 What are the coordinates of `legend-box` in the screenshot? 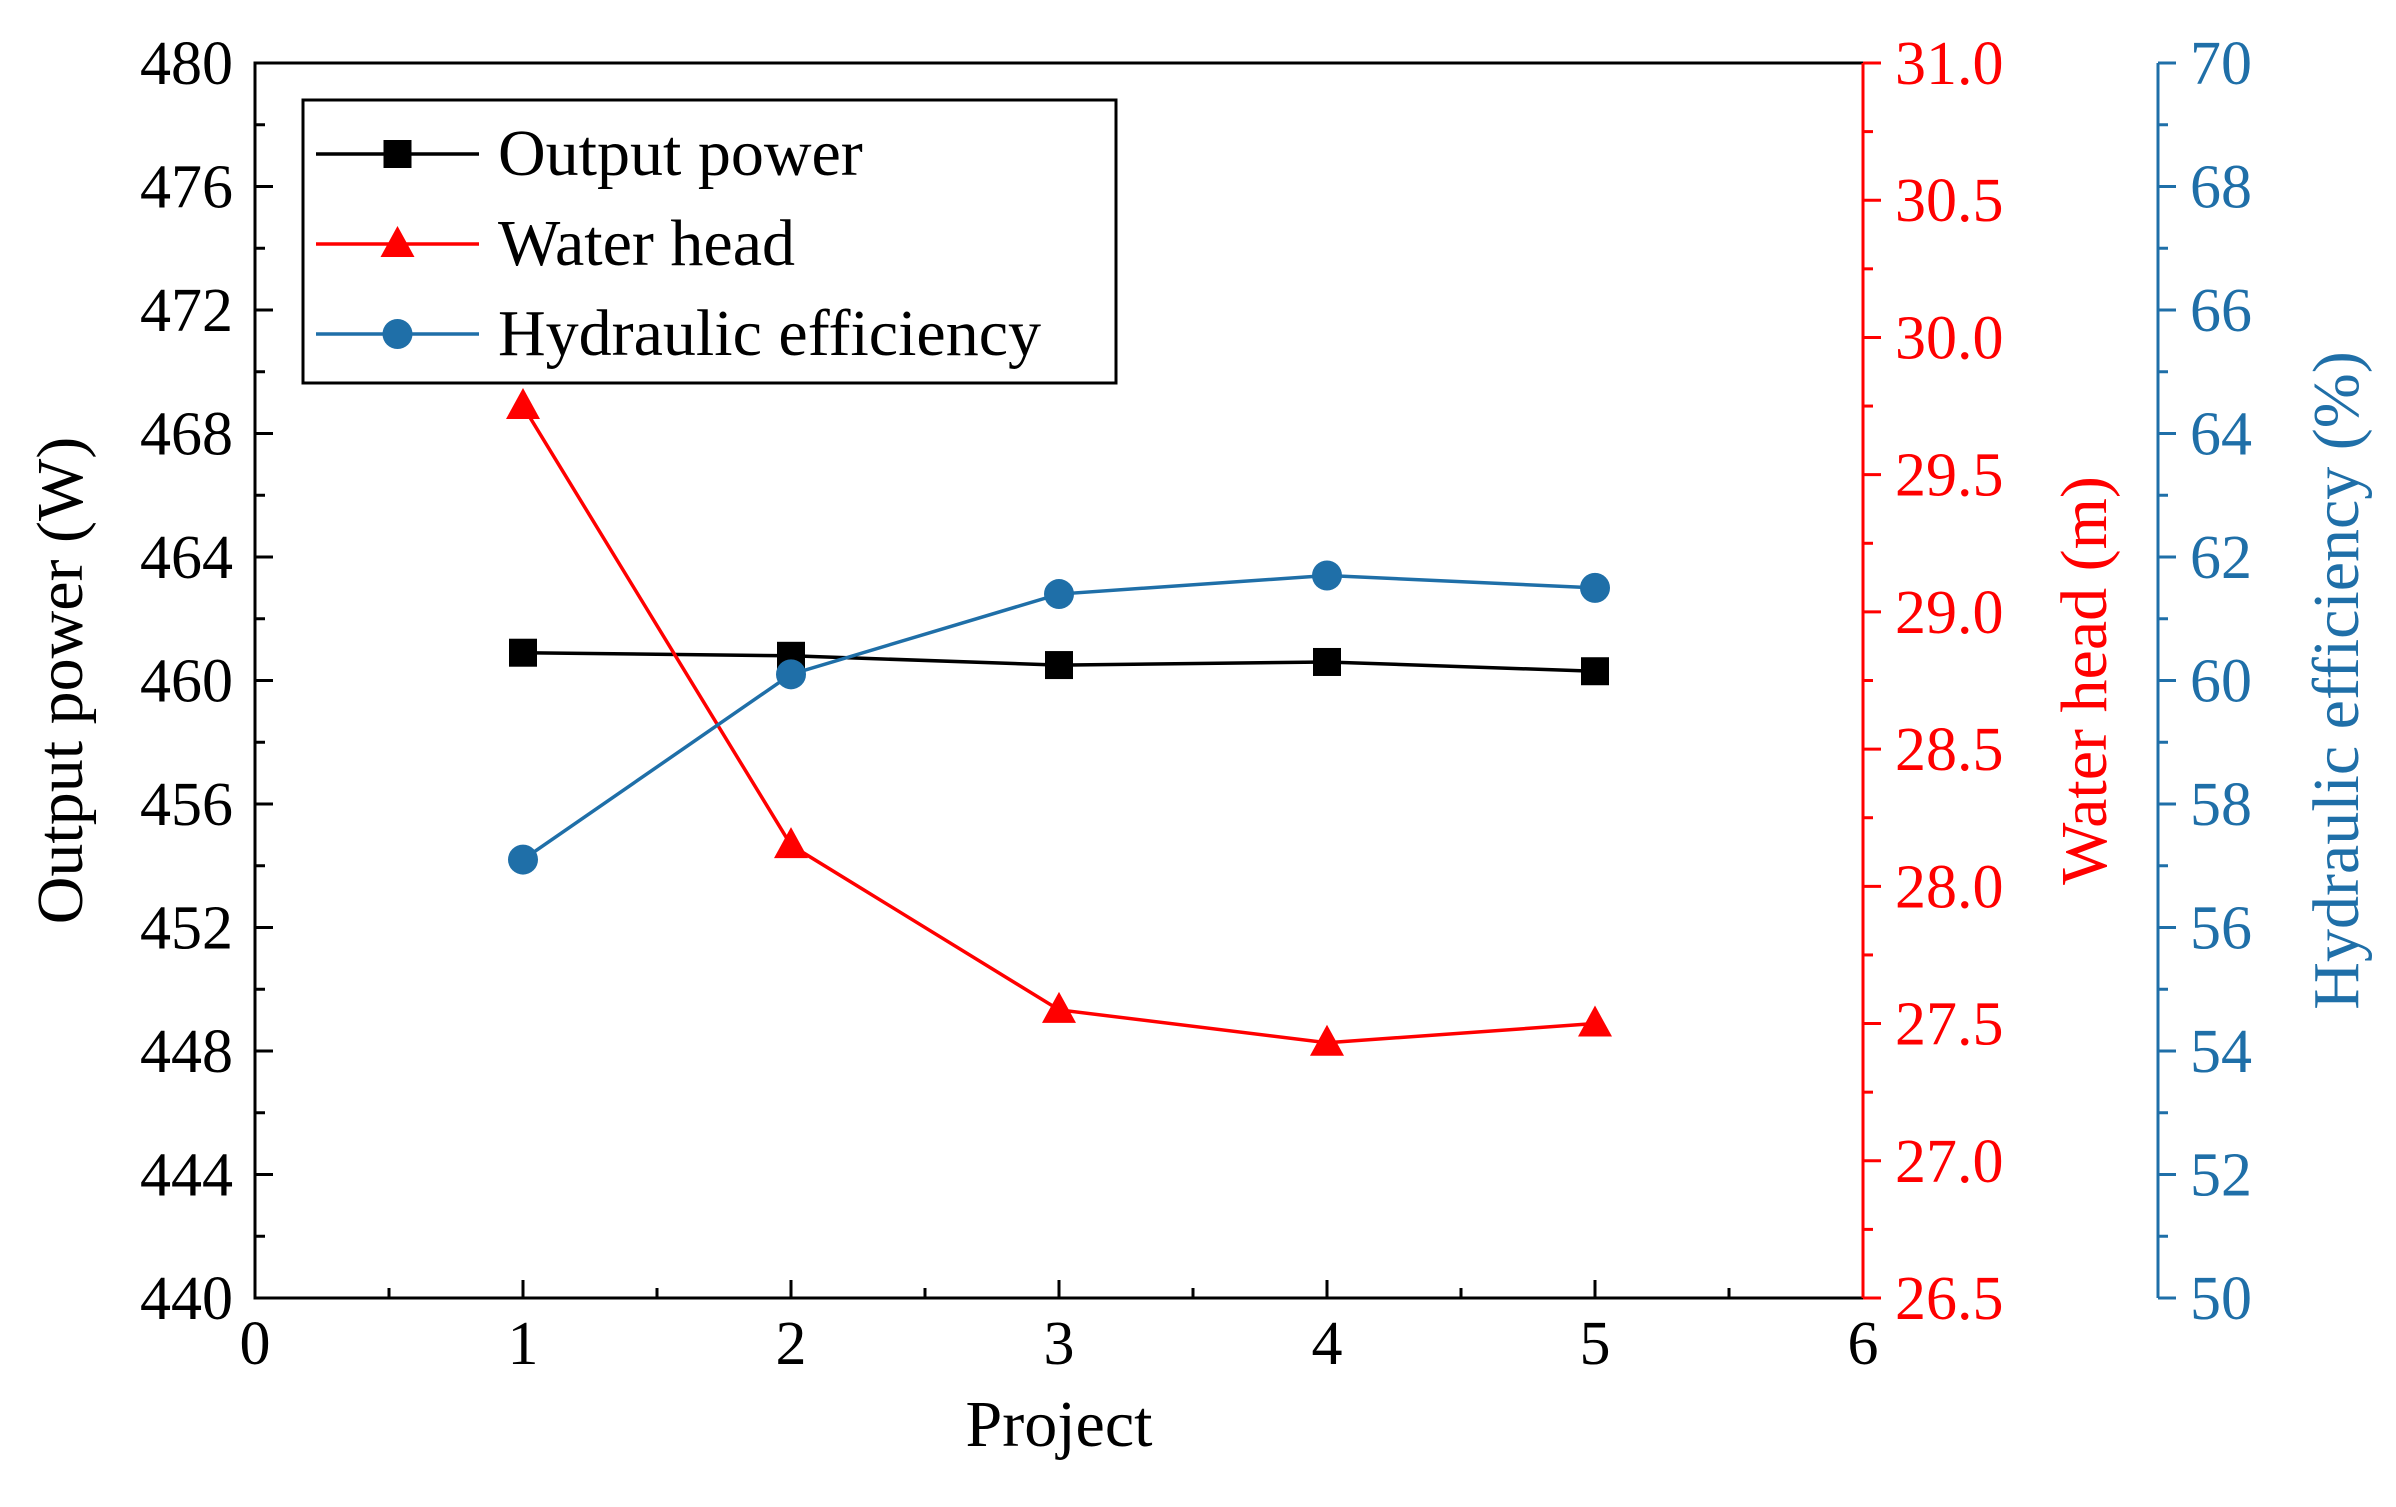 It's located at (709, 241).